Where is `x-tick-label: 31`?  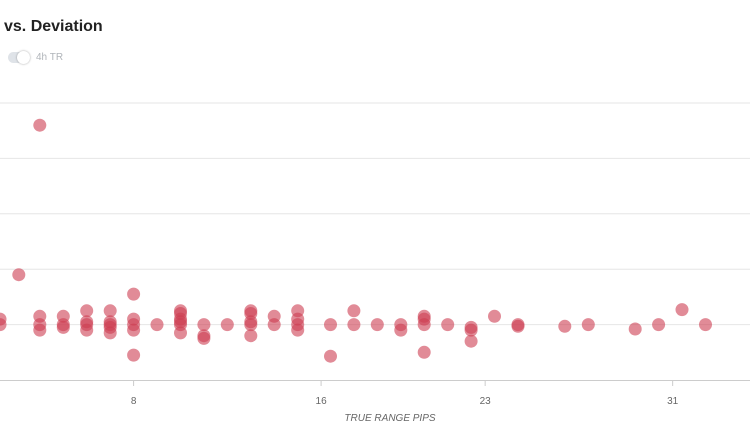 x-tick-label: 31 is located at coordinates (673, 401).